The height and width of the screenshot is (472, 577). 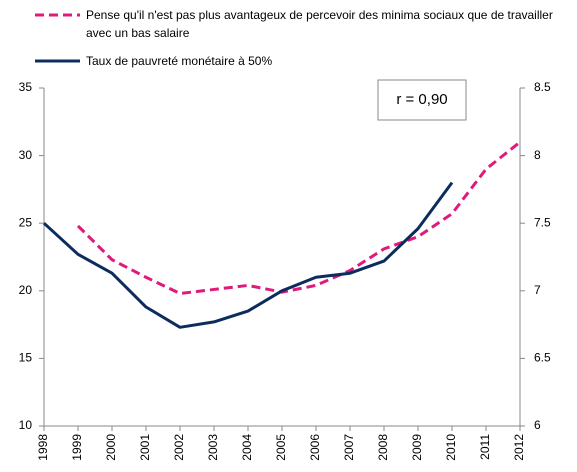 I want to click on y2-tick-label: 6.5, so click(x=542, y=358).